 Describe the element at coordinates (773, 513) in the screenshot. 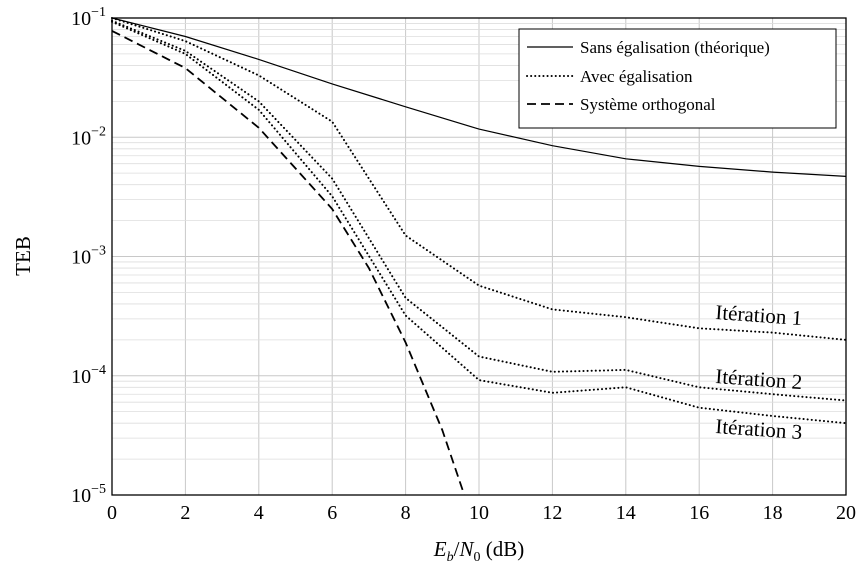

I see `x-tick-label: 18` at that location.